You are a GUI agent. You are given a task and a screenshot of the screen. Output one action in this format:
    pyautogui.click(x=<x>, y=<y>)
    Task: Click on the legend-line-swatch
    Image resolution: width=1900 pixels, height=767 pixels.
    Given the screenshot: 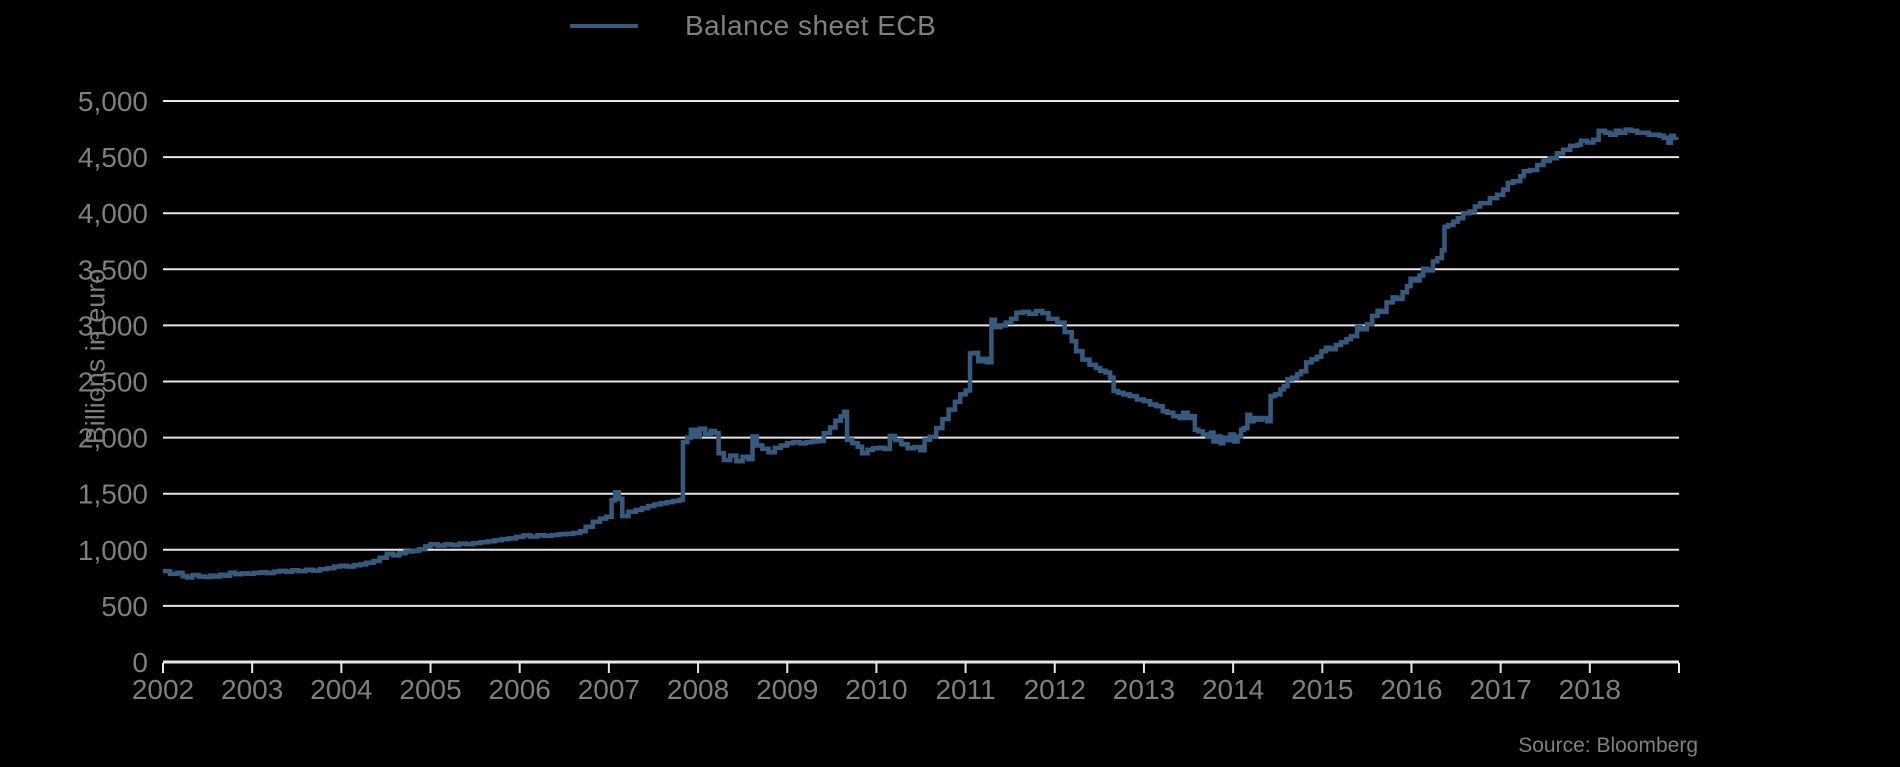 What is the action you would take?
    pyautogui.click(x=604, y=26)
    